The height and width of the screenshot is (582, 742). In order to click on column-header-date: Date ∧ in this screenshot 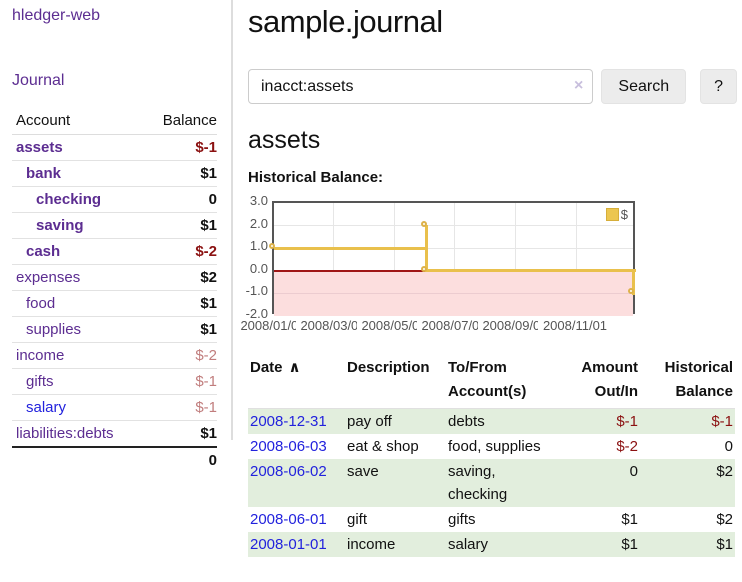, I will do `click(296, 381)`.